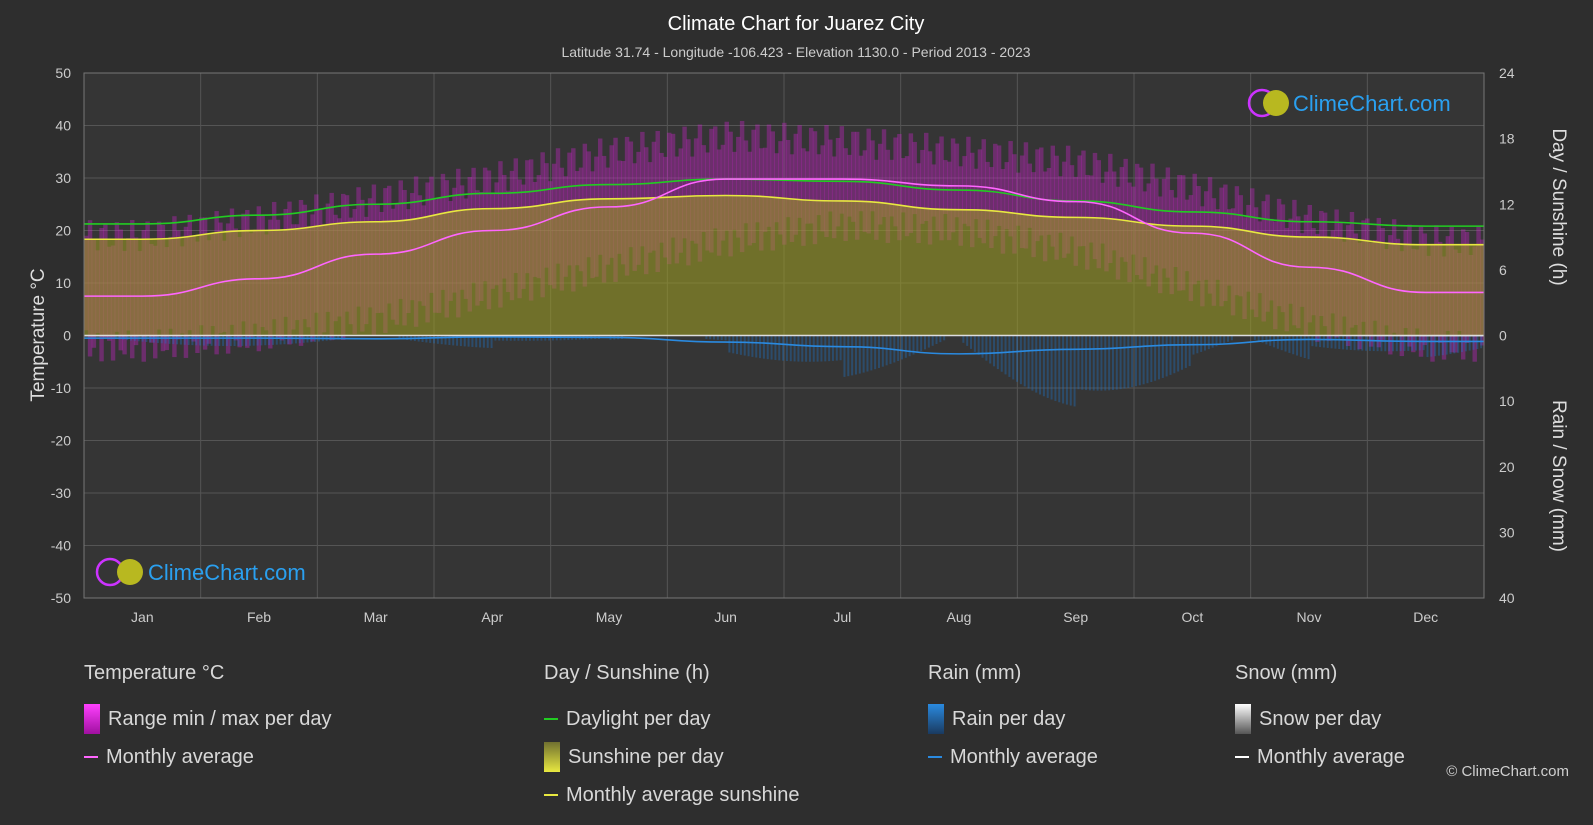 The width and height of the screenshot is (1593, 825). I want to click on sunshine-avg-line, so click(783, 220).